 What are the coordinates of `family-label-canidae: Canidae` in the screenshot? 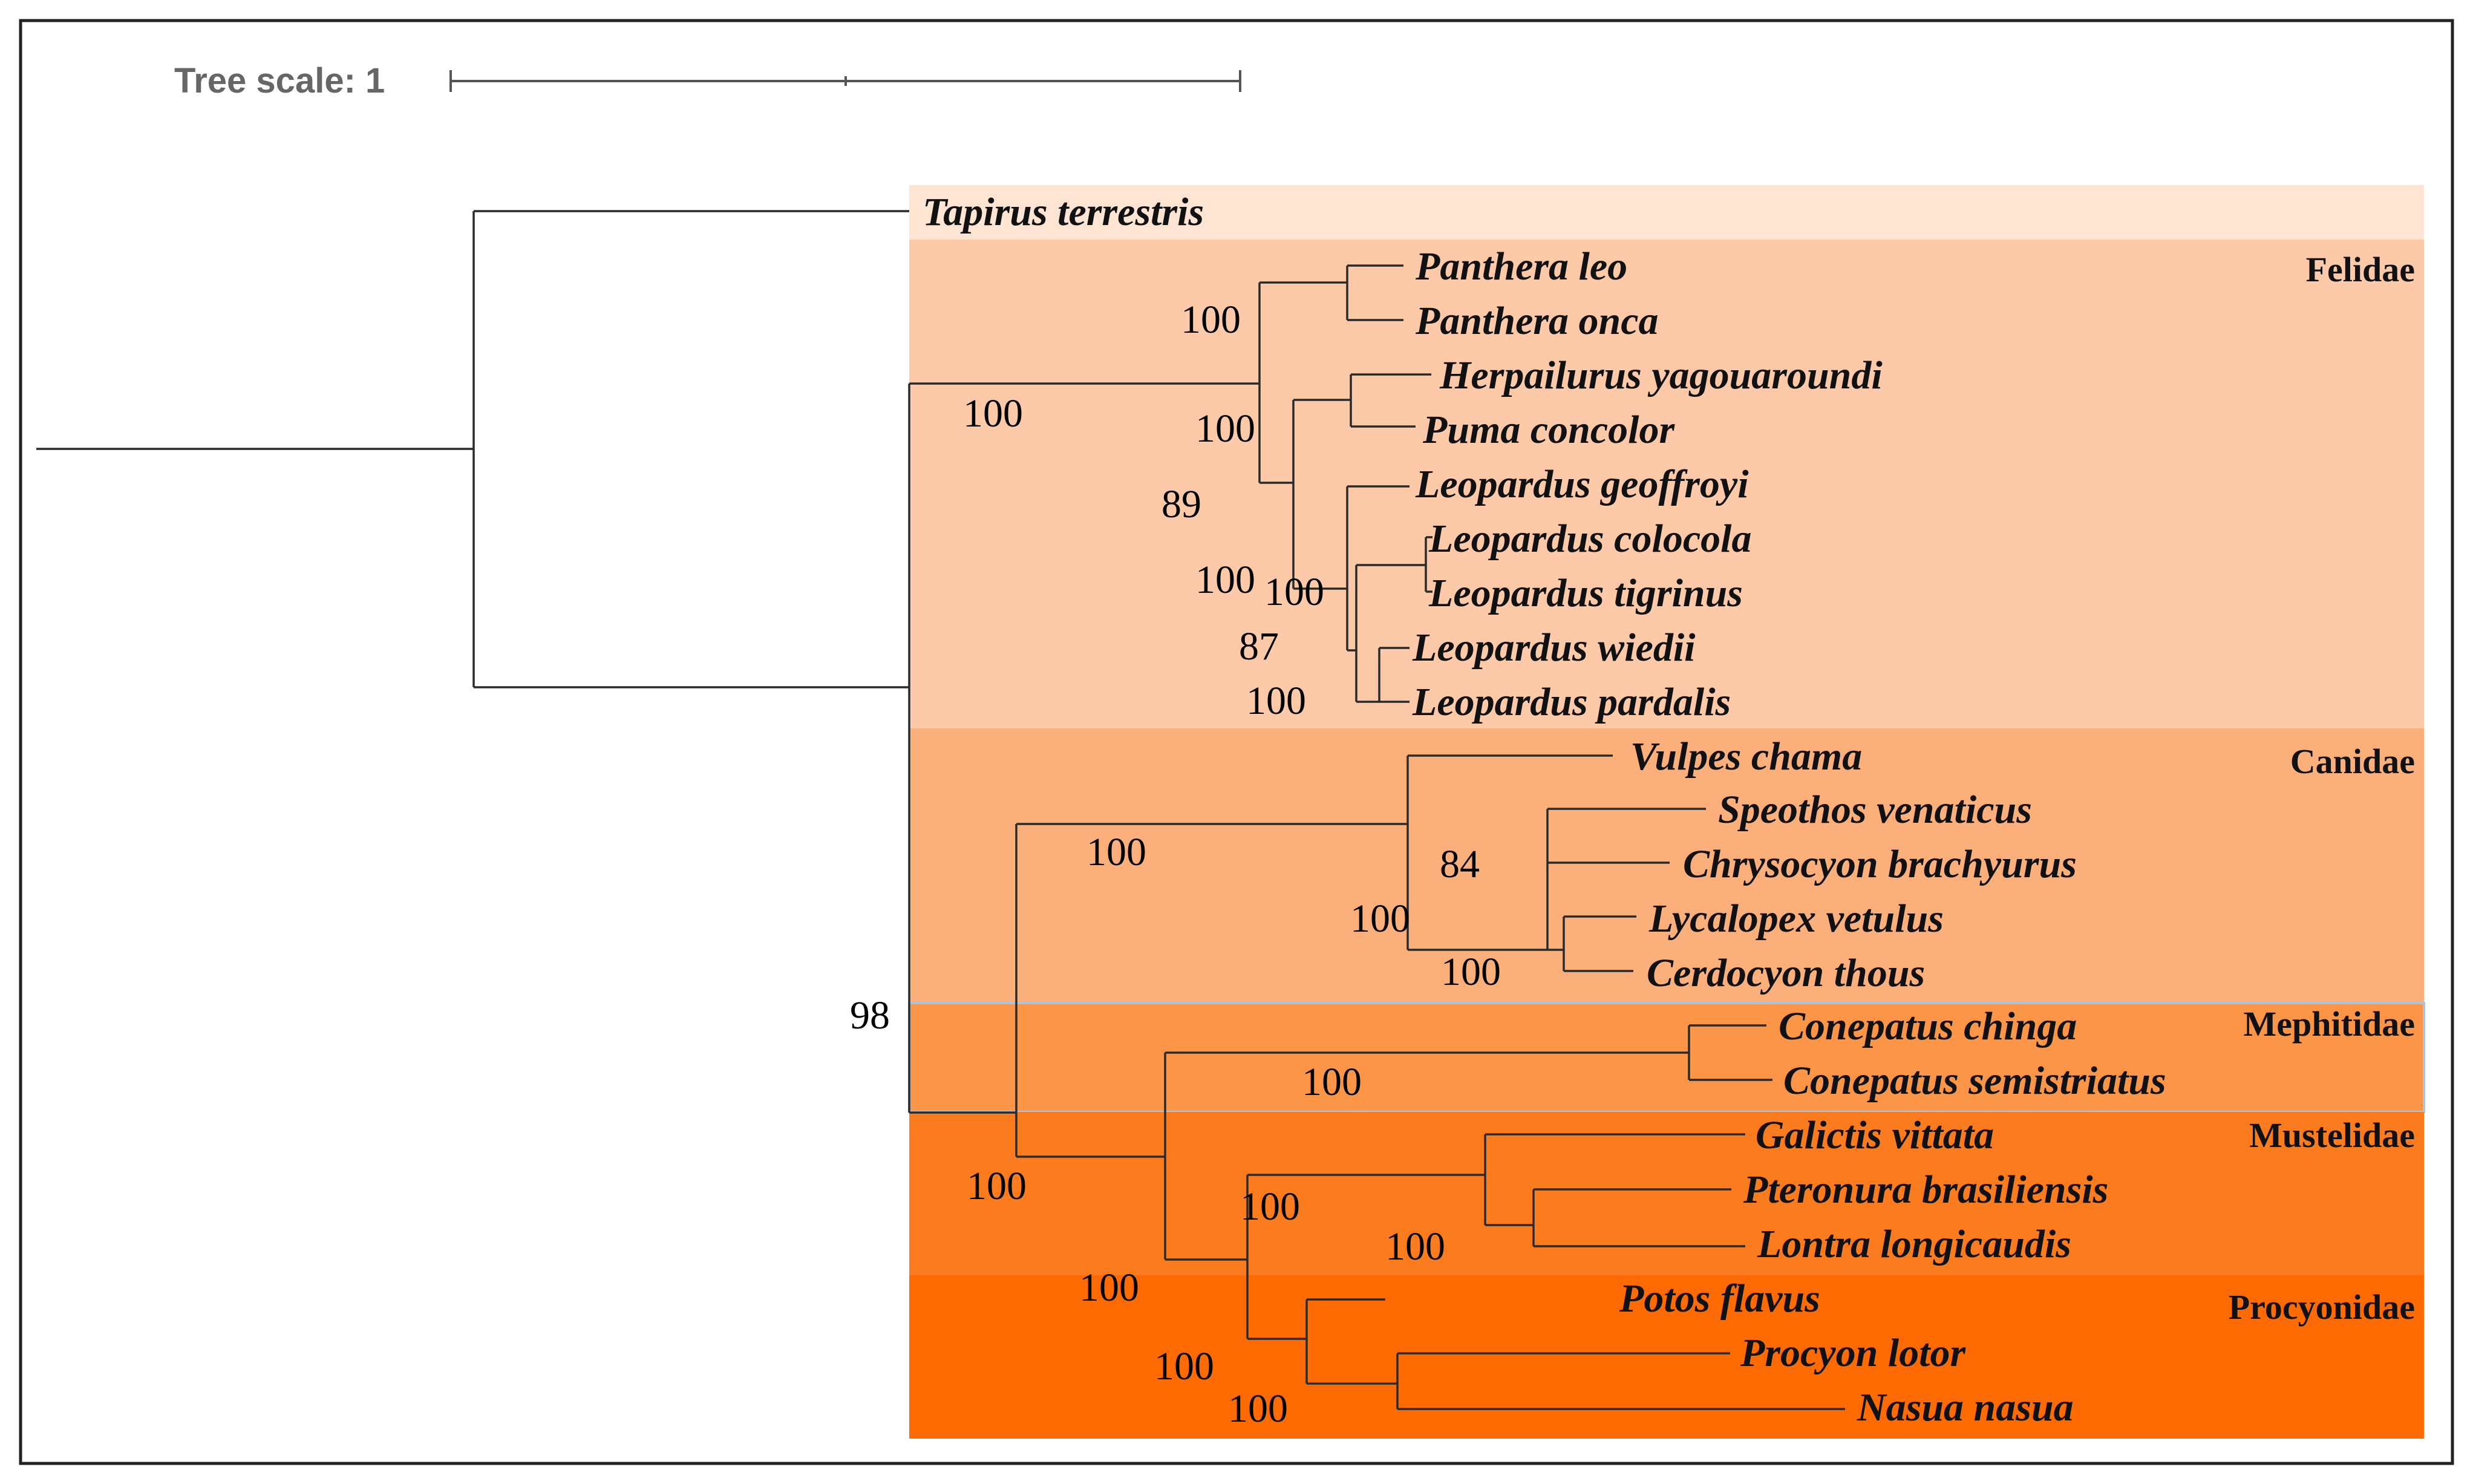 It's located at (2352, 762).